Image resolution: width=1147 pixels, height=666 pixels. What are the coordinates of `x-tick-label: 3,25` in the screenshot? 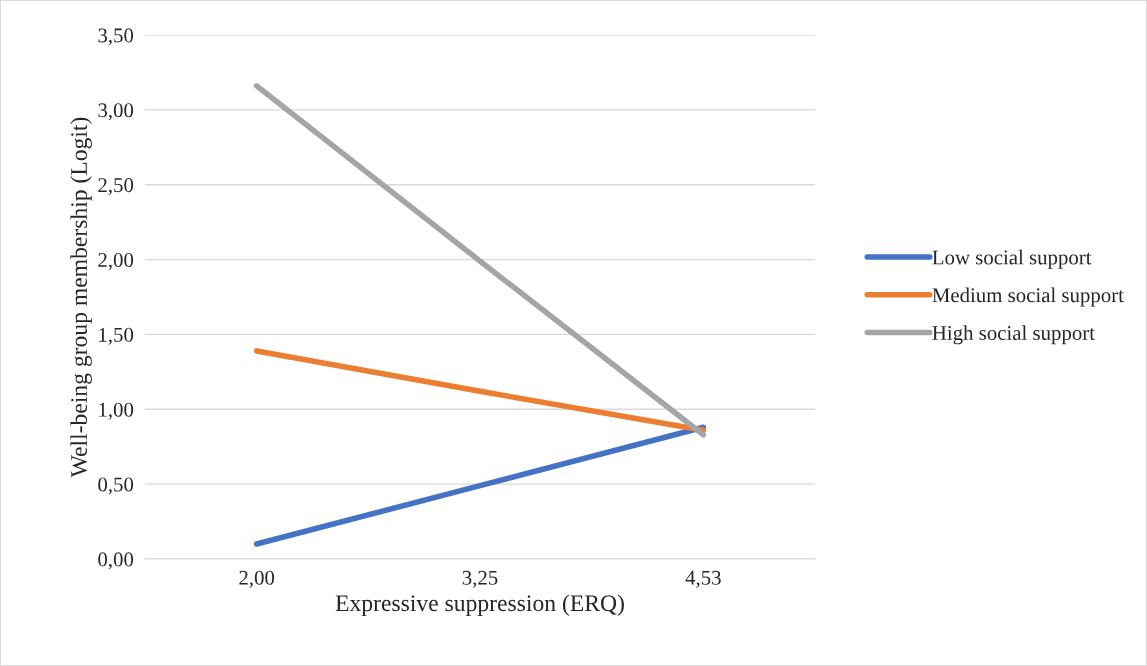 It's located at (480, 579).